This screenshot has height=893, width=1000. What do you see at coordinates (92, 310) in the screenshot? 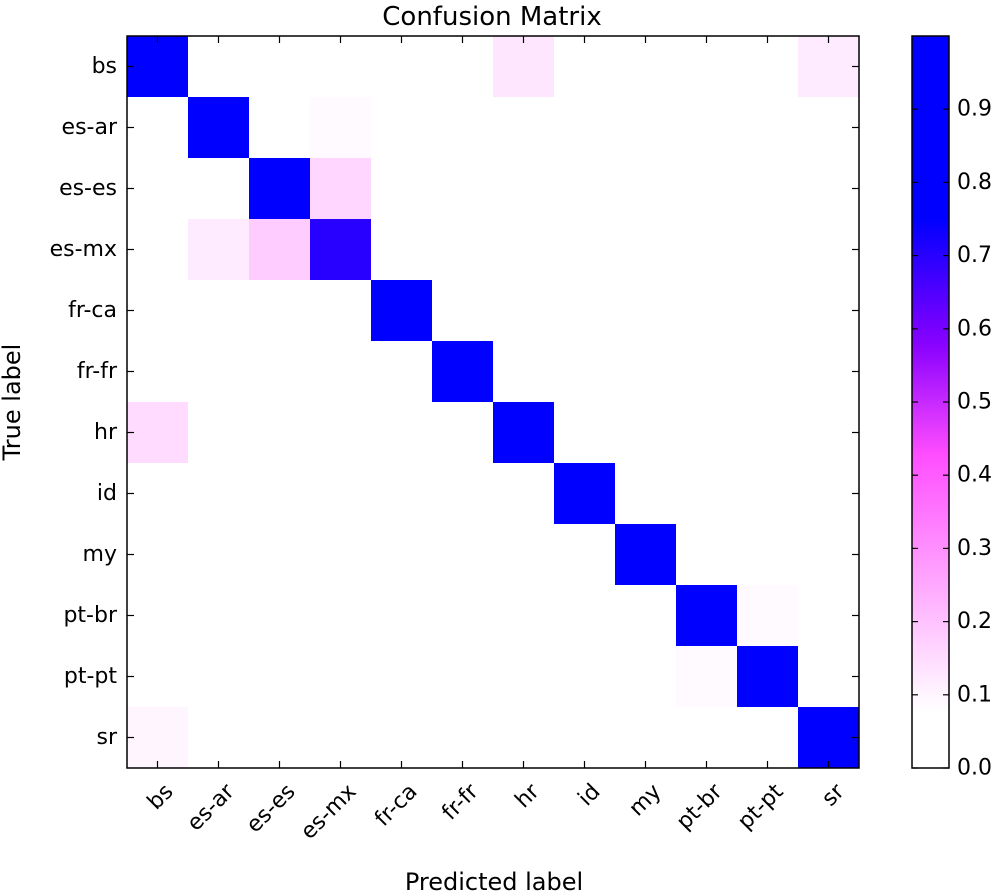
I see `y-tick-label: fr-ca` at bounding box center [92, 310].